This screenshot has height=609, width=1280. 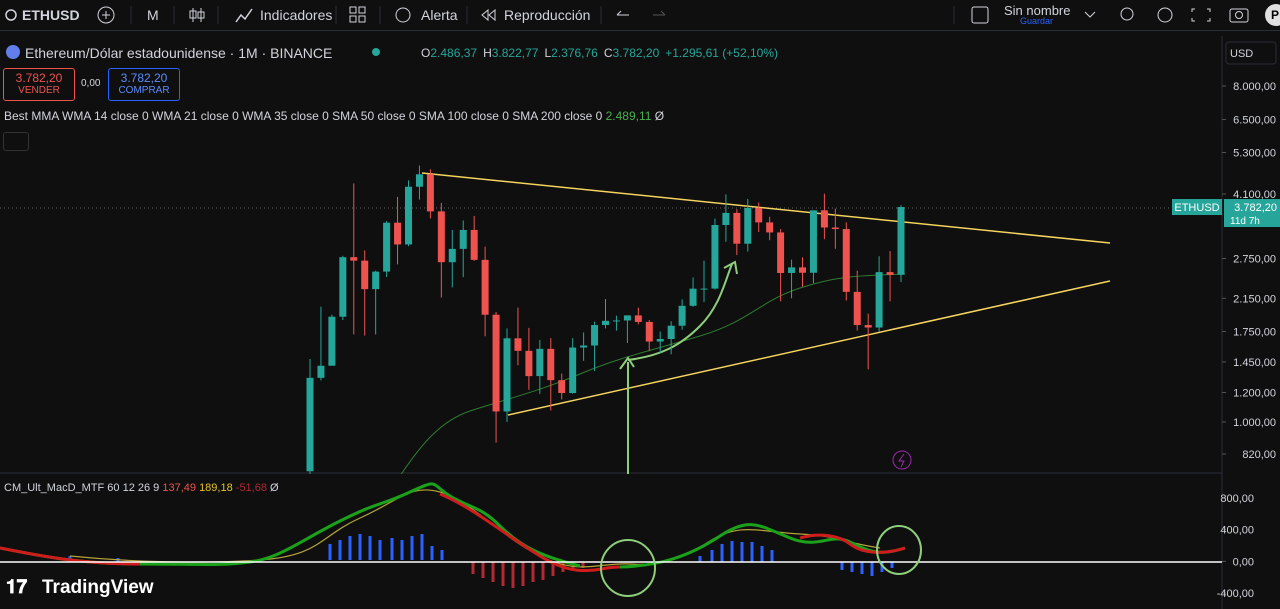 What do you see at coordinates (439, 15) in the screenshot?
I see `alert-button: Alerta` at bounding box center [439, 15].